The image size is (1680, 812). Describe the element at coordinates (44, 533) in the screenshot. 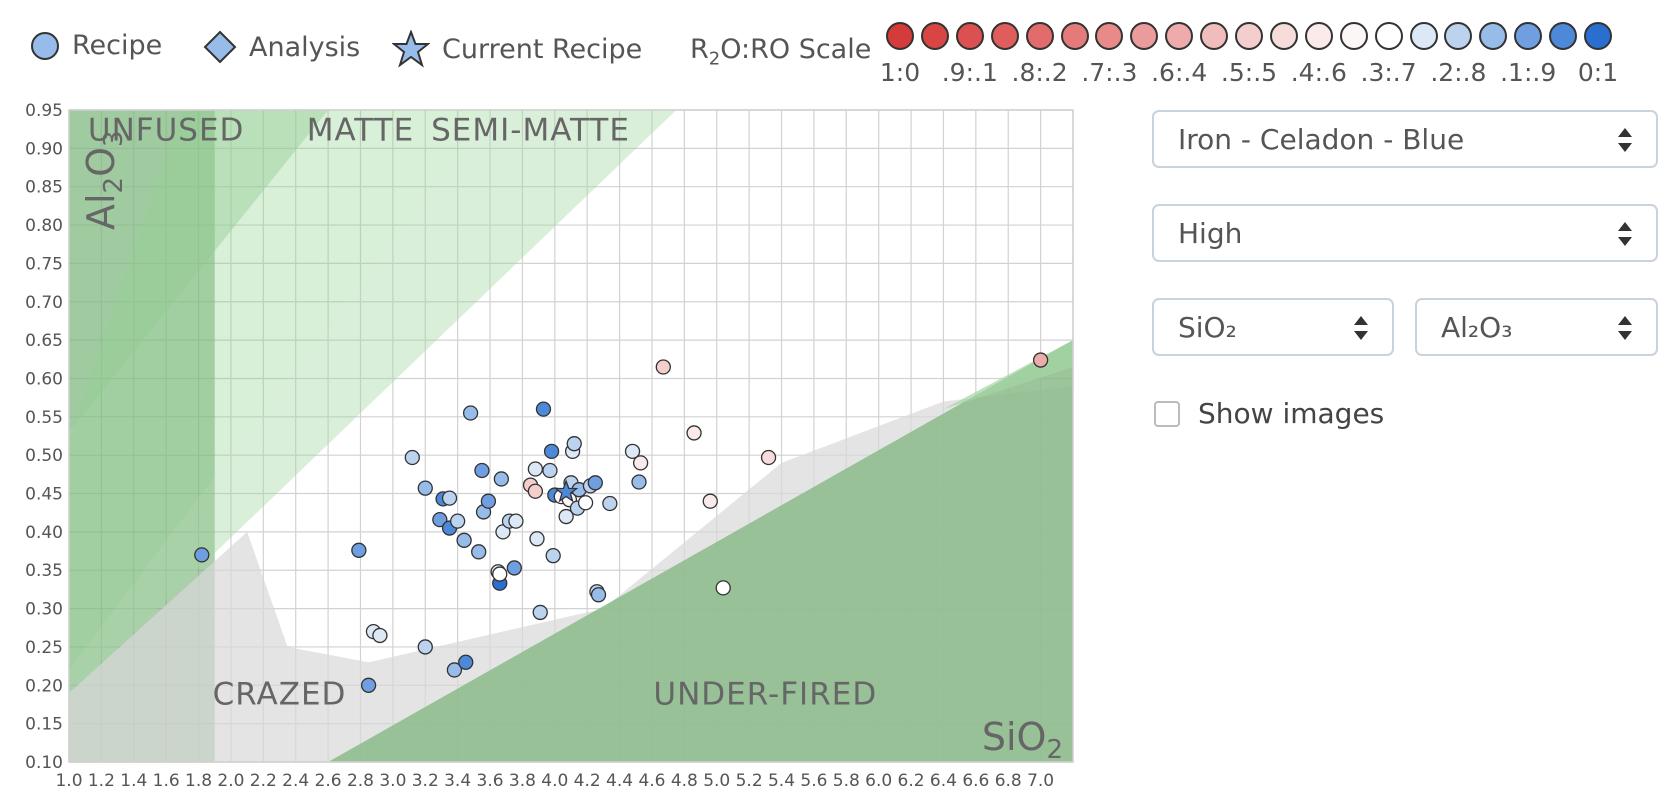

I see `y-tick-label: 0.40` at that location.